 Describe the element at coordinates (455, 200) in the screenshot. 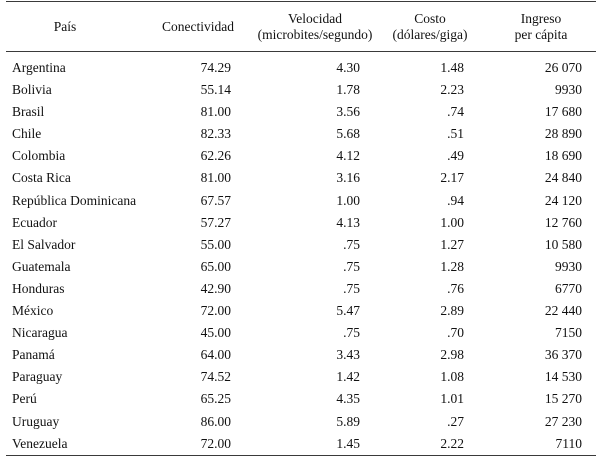

I see `cell-costo: .94` at that location.